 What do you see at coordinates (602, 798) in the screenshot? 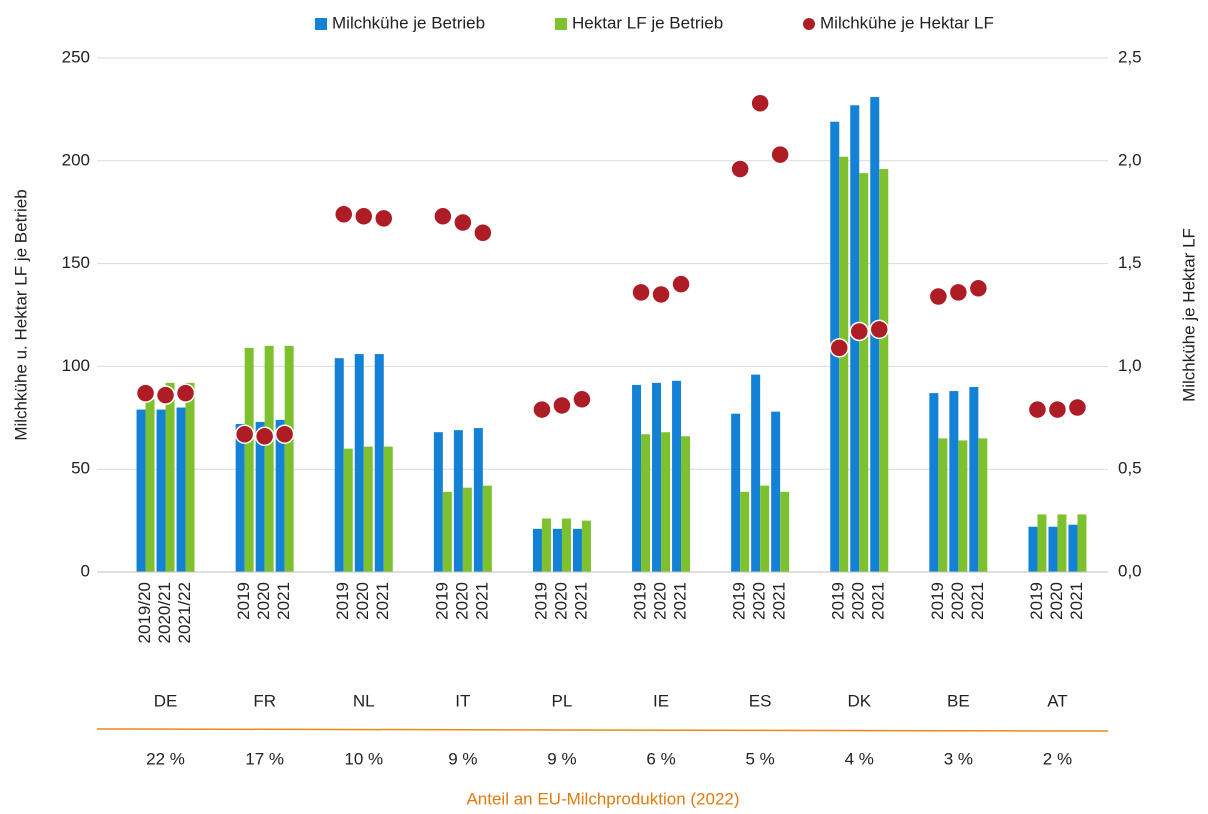
I see `shares-label: Anteil an EU-Milchproduktion (2022)` at bounding box center [602, 798].